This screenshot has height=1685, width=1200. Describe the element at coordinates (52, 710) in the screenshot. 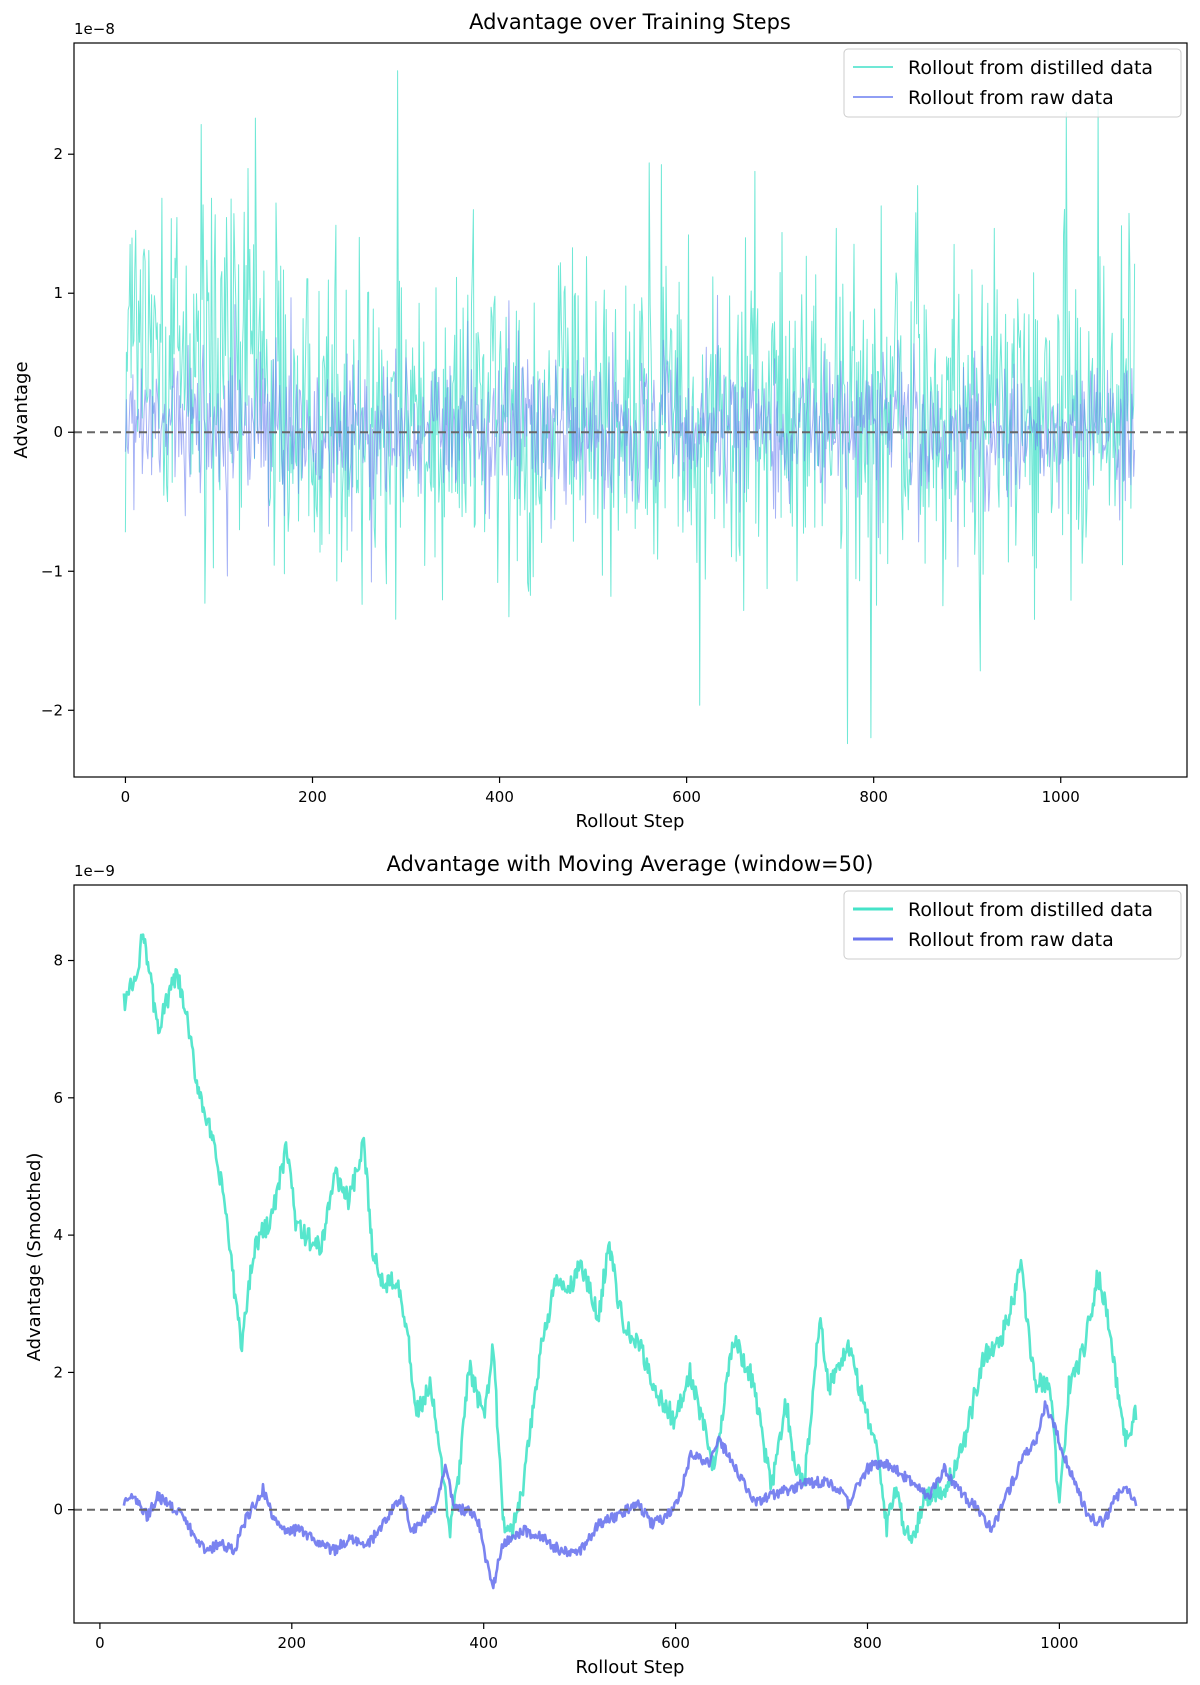

I see `y-tick-label: −2` at that location.